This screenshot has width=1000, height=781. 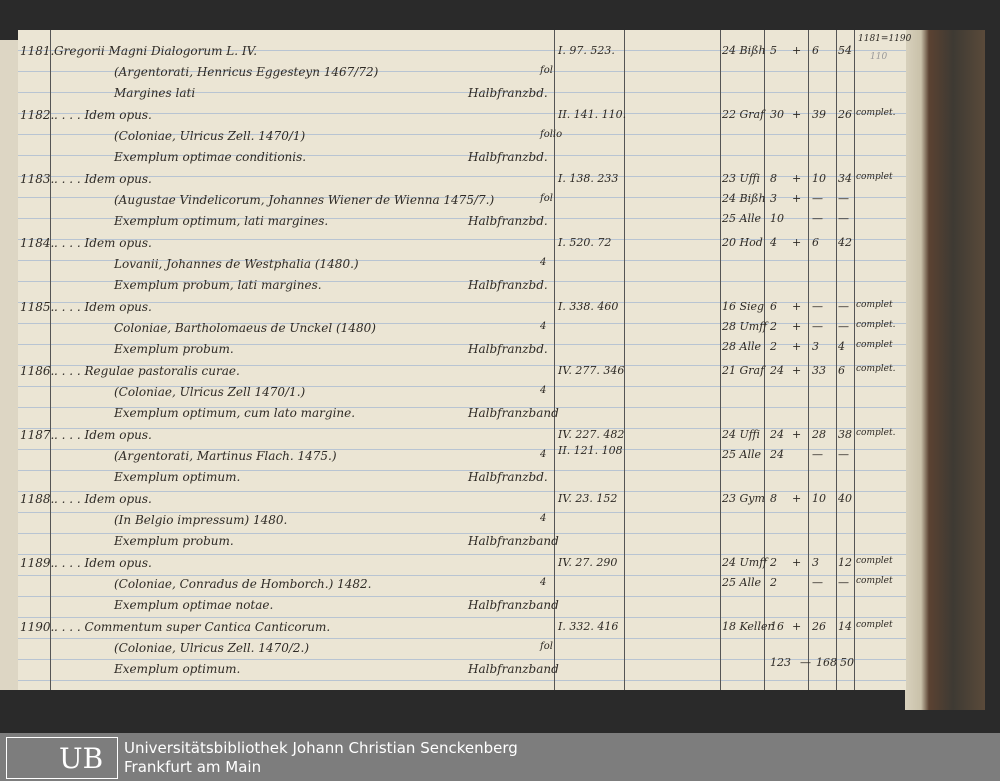 What do you see at coordinates (819, 370) in the screenshot?
I see `record-cell: 33` at bounding box center [819, 370].